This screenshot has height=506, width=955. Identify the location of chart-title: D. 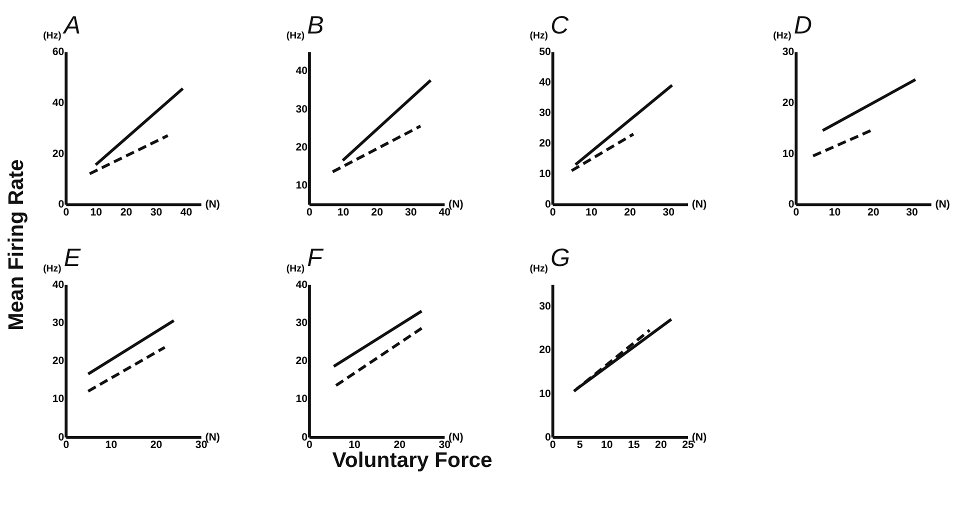
(803, 25).